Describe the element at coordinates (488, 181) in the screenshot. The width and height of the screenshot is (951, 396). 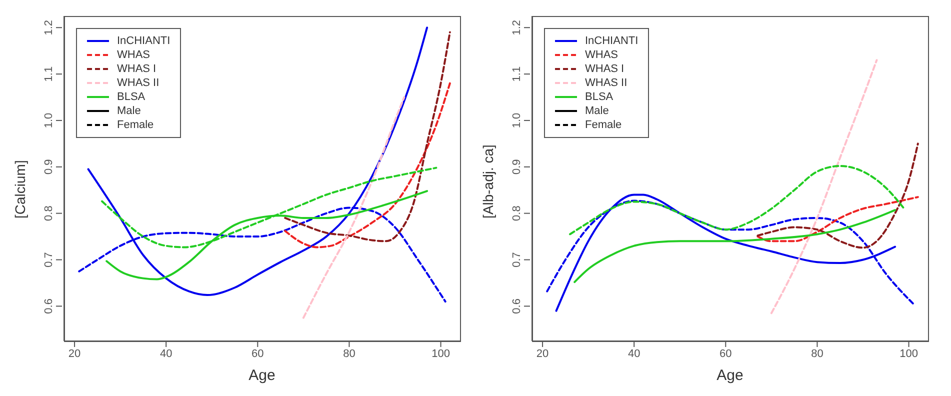
I see `y-axis-title: [Alb-adj. ca]` at that location.